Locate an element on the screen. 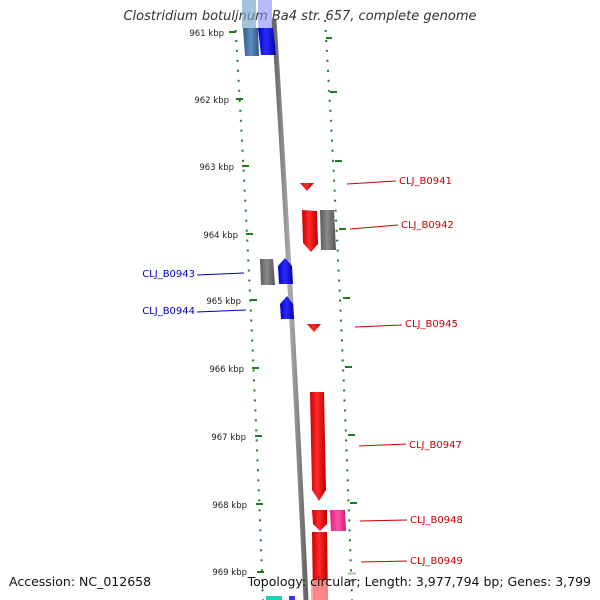  gene-label: CLJ_B0945 is located at coordinates (431, 324).